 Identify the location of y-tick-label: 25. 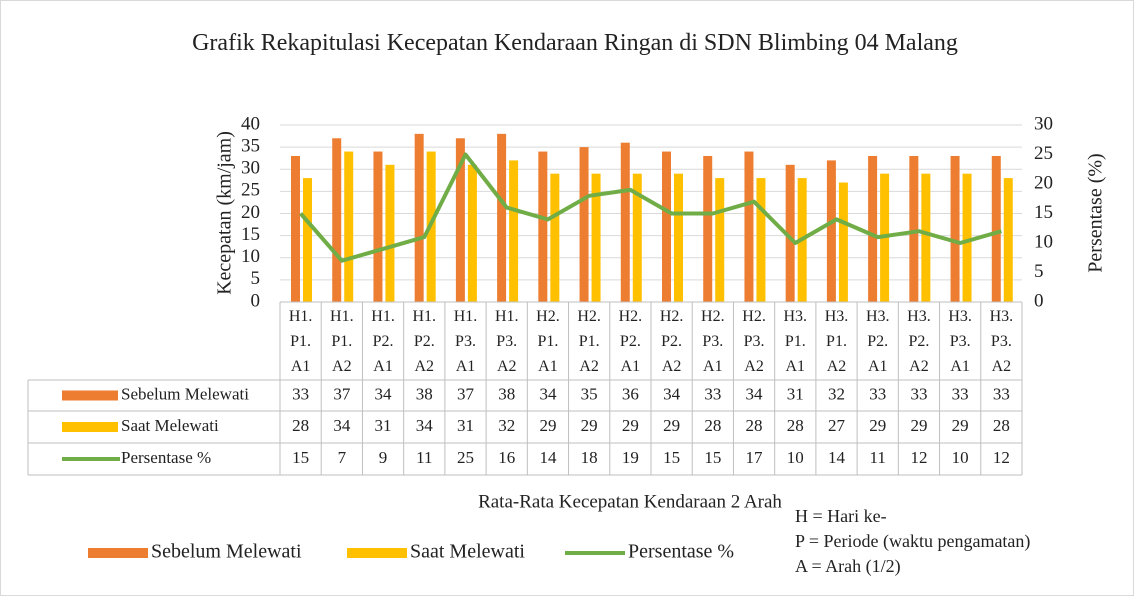
(250, 190).